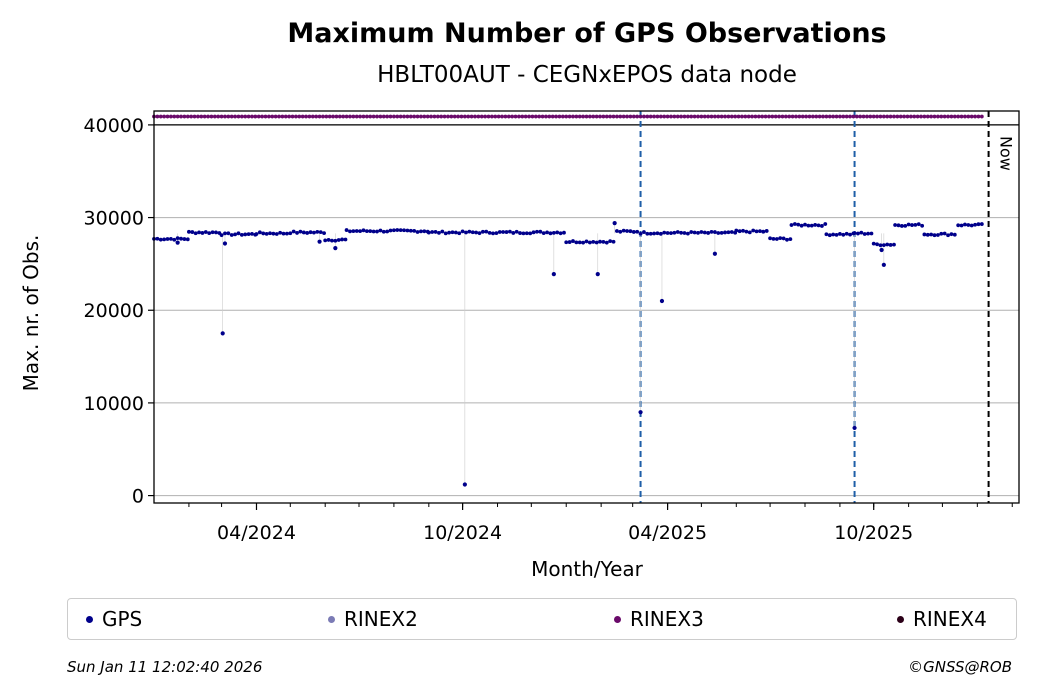 This screenshot has height=699, width=1040. Describe the element at coordinates (587, 75) in the screenshot. I see `chart-subtitle: HBLT00AUT - CEGNxEPOS data node` at that location.